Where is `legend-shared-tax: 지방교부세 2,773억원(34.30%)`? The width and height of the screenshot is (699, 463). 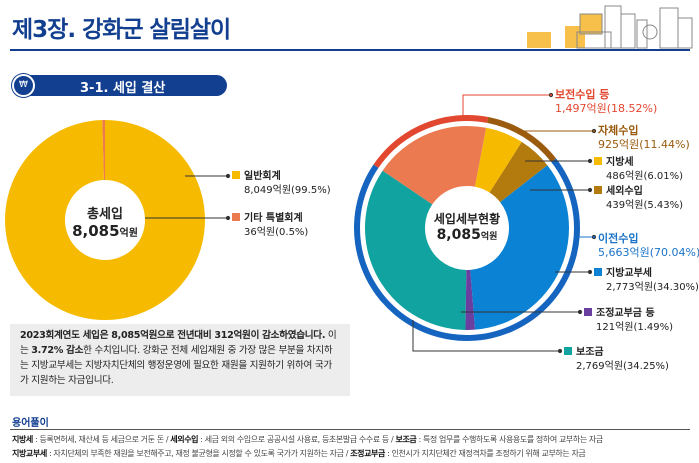 legend-shared-tax: 지방교부세 2,773억원(34.30%) is located at coordinates (646, 281).